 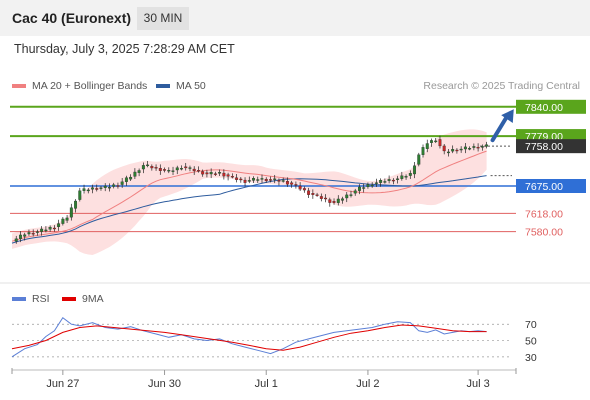 What do you see at coordinates (551, 106) in the screenshot?
I see `level-tag-7840.00` at bounding box center [551, 106].